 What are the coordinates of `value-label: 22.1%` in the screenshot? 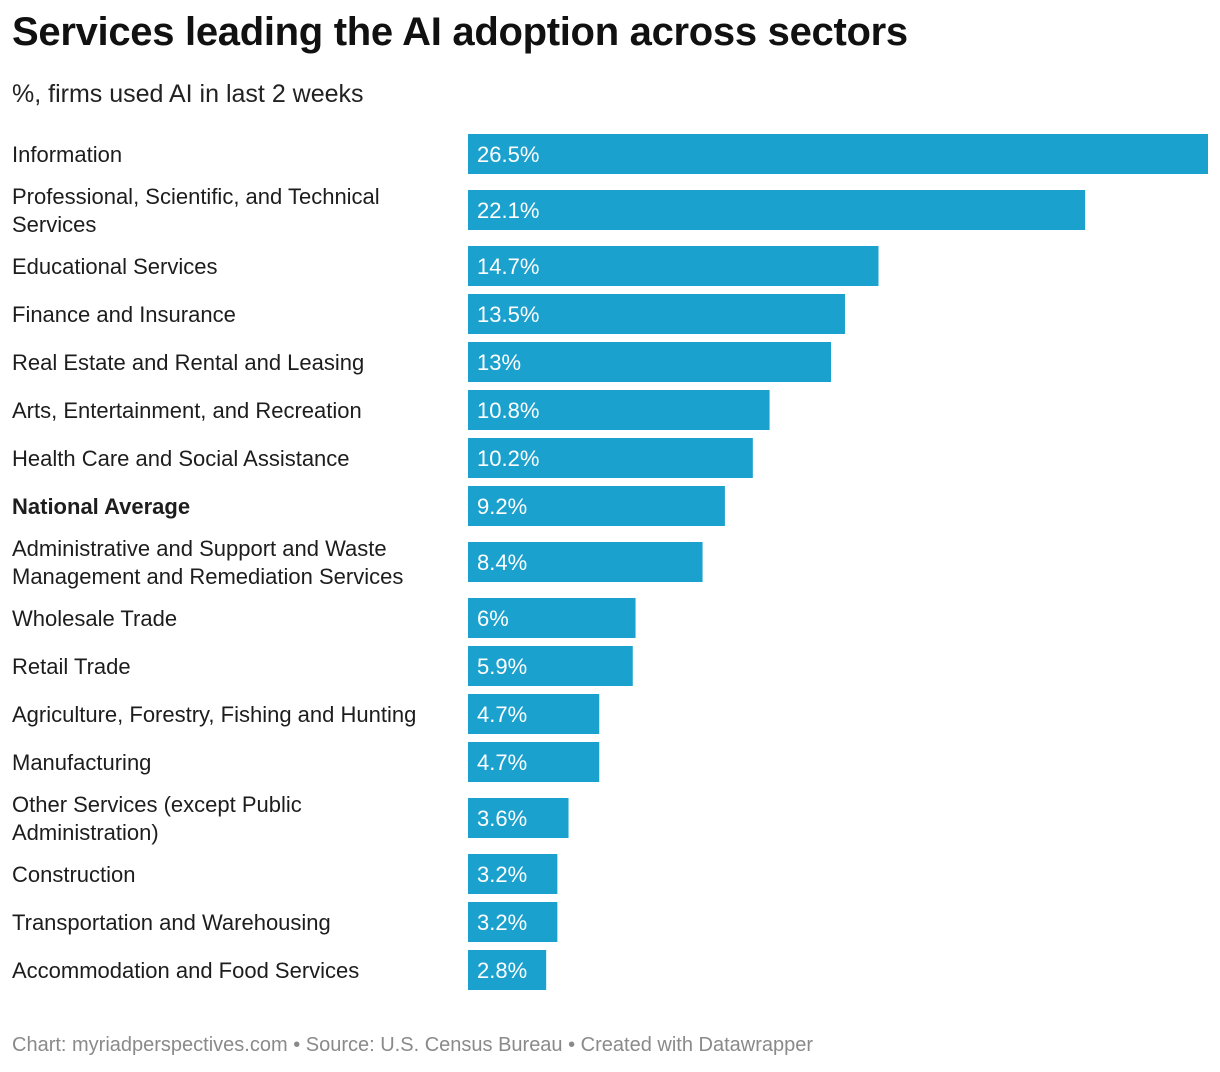 It's located at (508, 210).